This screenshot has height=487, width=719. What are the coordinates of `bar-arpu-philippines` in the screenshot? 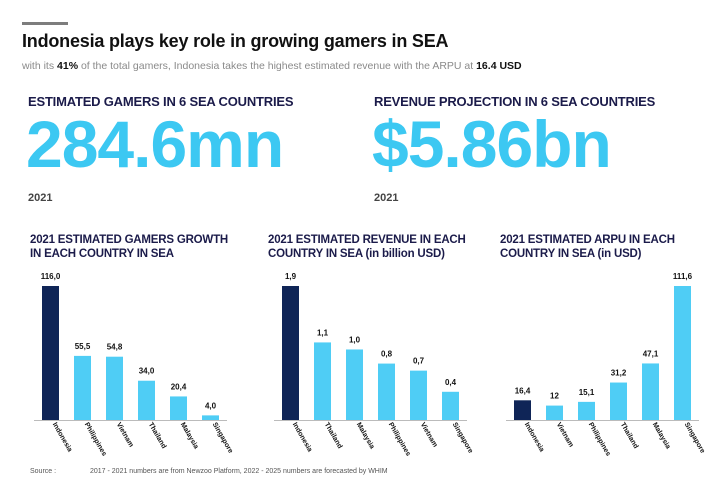 It's located at (586, 410).